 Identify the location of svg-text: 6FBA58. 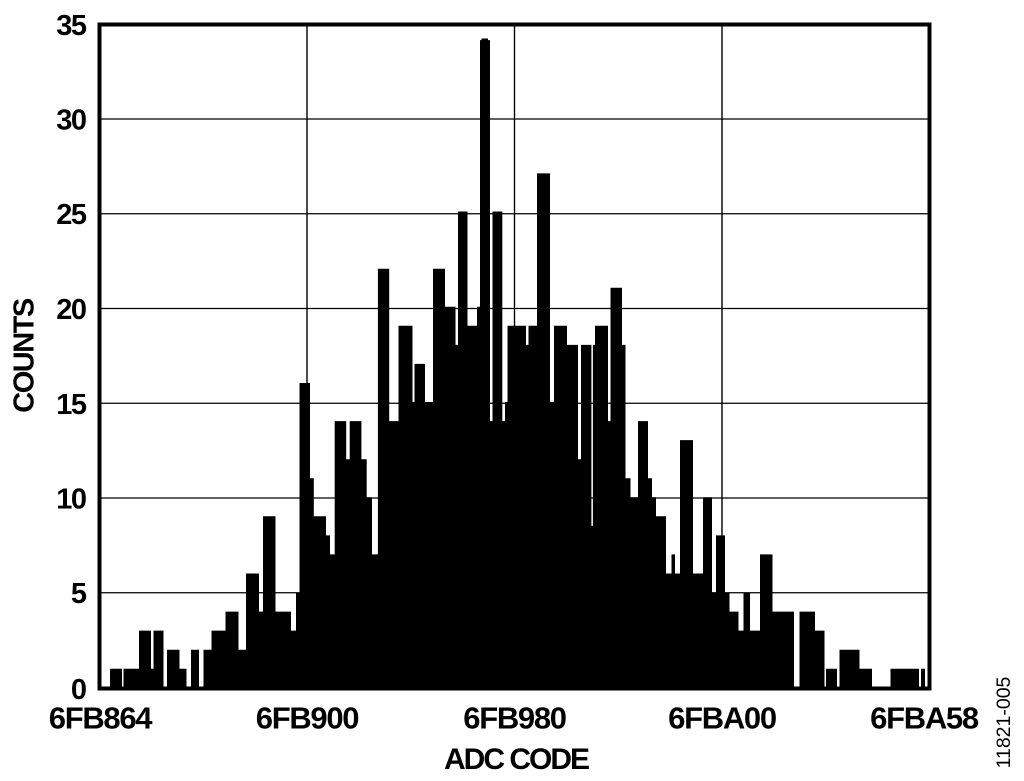
(924, 718).